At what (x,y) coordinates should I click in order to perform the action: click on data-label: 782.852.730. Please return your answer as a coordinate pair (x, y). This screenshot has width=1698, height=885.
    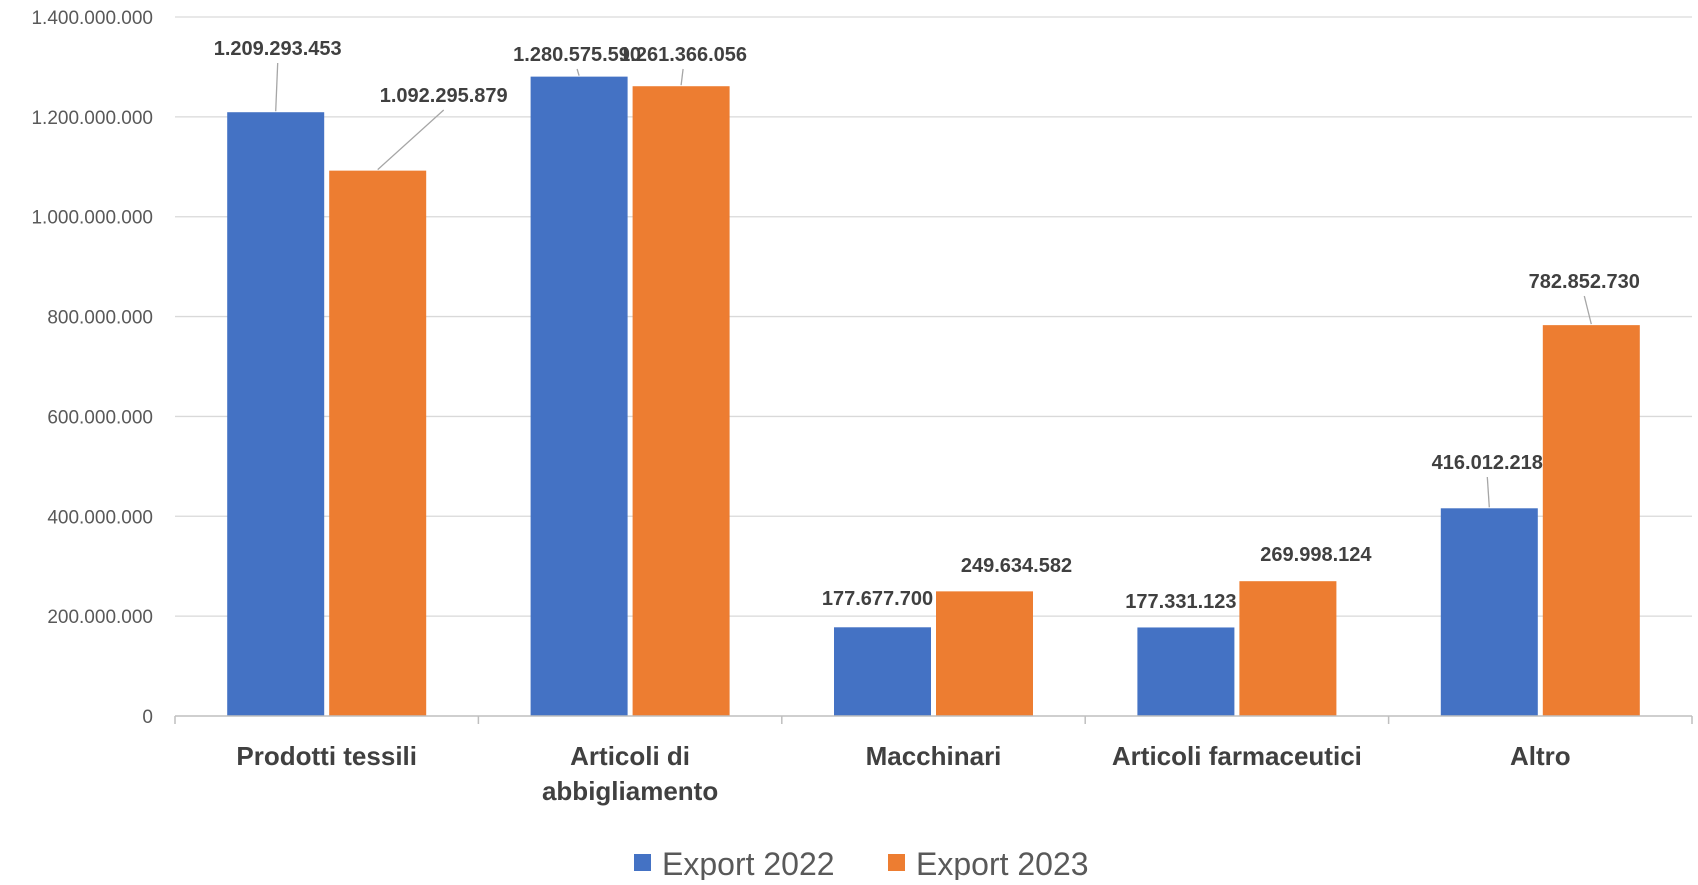
    Looking at the image, I should click on (1584, 282).